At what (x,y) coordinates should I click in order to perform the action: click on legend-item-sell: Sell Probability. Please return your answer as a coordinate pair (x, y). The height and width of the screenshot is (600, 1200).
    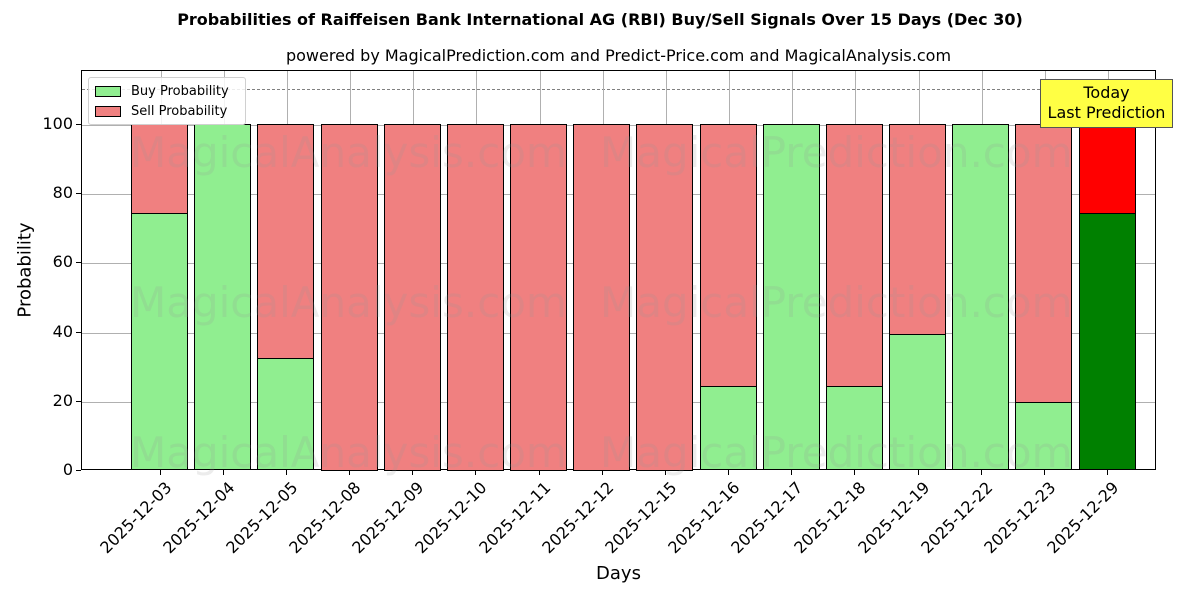
    Looking at the image, I should click on (161, 111).